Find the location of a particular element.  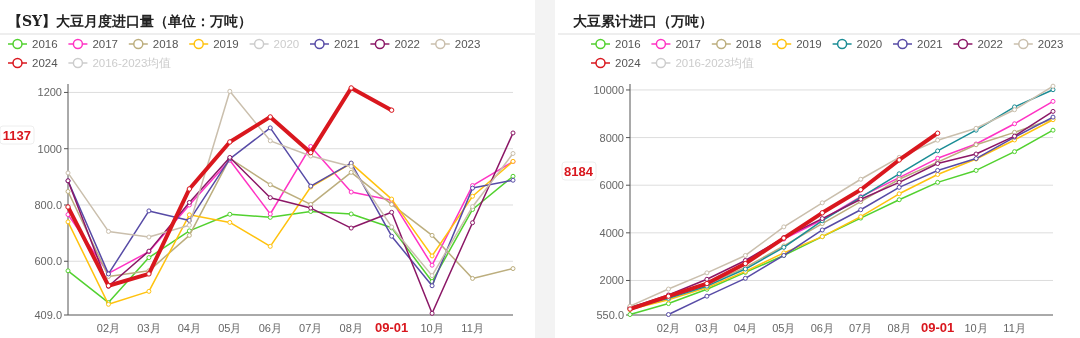

y-tick-label: 1000 is located at coordinates (49, 148).